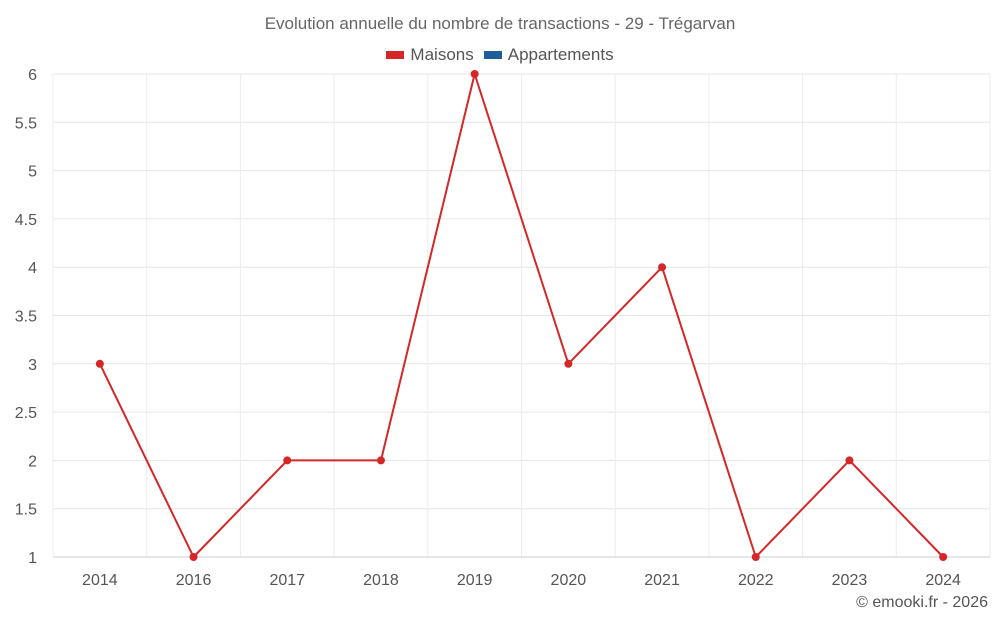 The image size is (1000, 625). Describe the element at coordinates (475, 580) in the screenshot. I see `x-tick-label: 2019` at that location.